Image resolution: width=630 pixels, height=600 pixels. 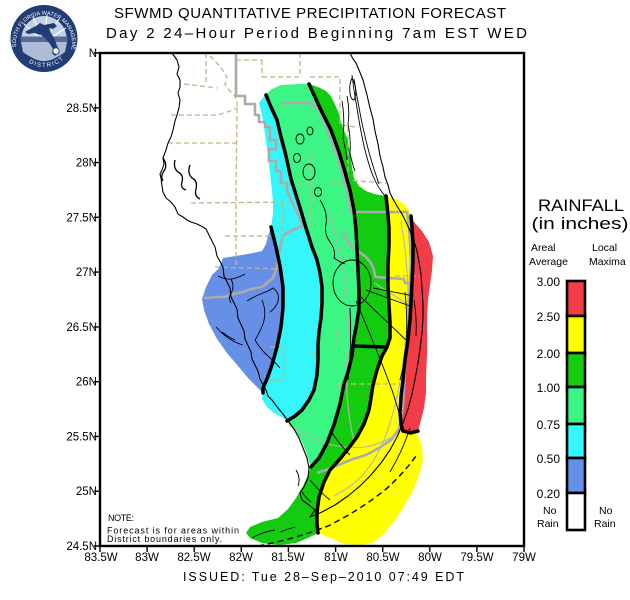 I want to click on svg-text: 27N, so click(x=86, y=273).